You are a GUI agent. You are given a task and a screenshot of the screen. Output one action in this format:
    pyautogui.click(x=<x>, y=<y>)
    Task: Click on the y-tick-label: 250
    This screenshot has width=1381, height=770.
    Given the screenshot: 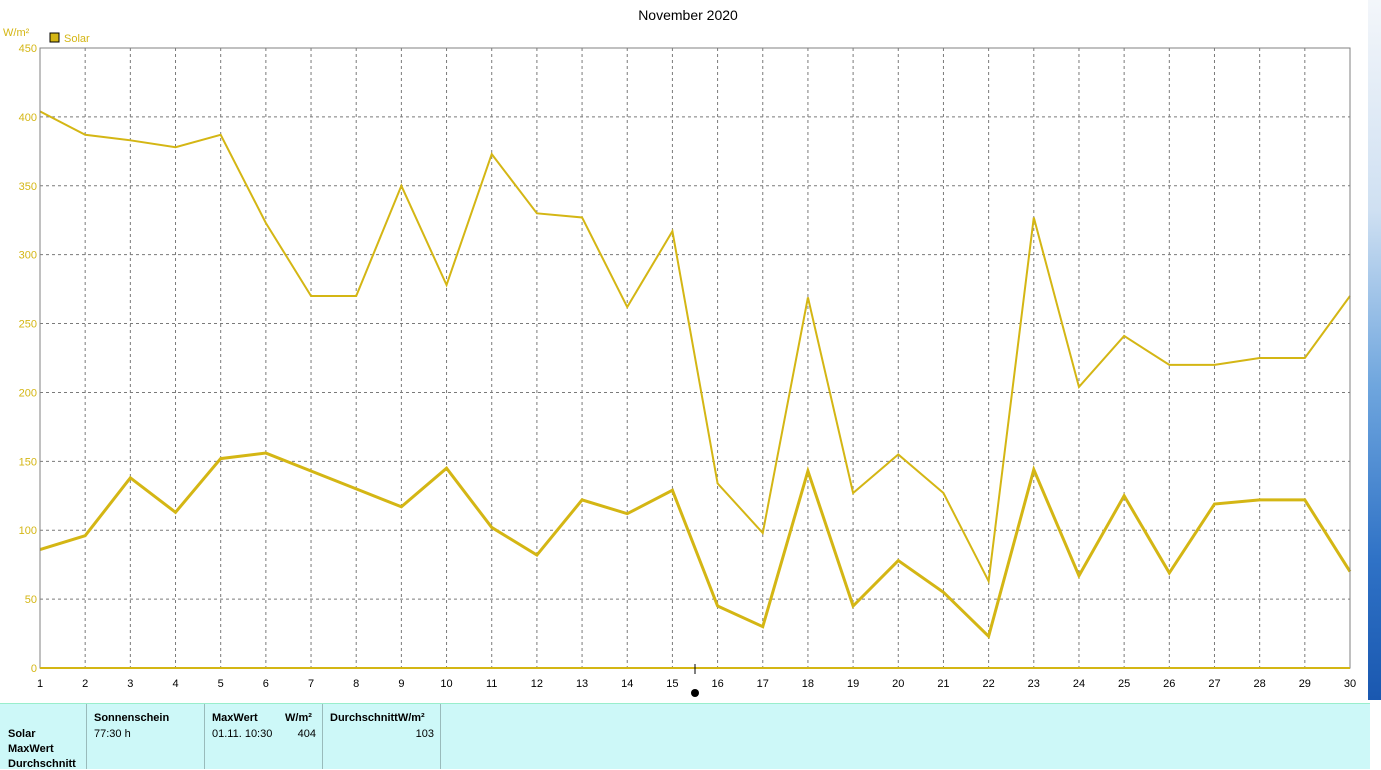 What is the action you would take?
    pyautogui.click(x=28, y=325)
    